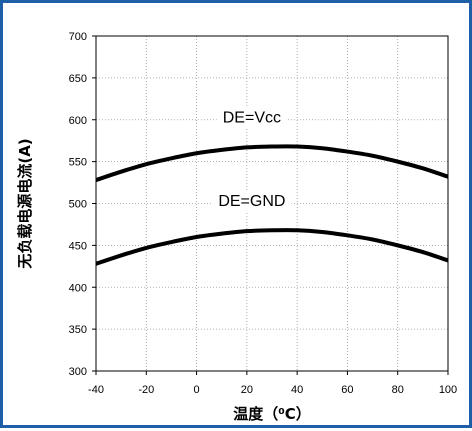 The width and height of the screenshot is (472, 431). I want to click on x-tick-label: 60, so click(347, 390).